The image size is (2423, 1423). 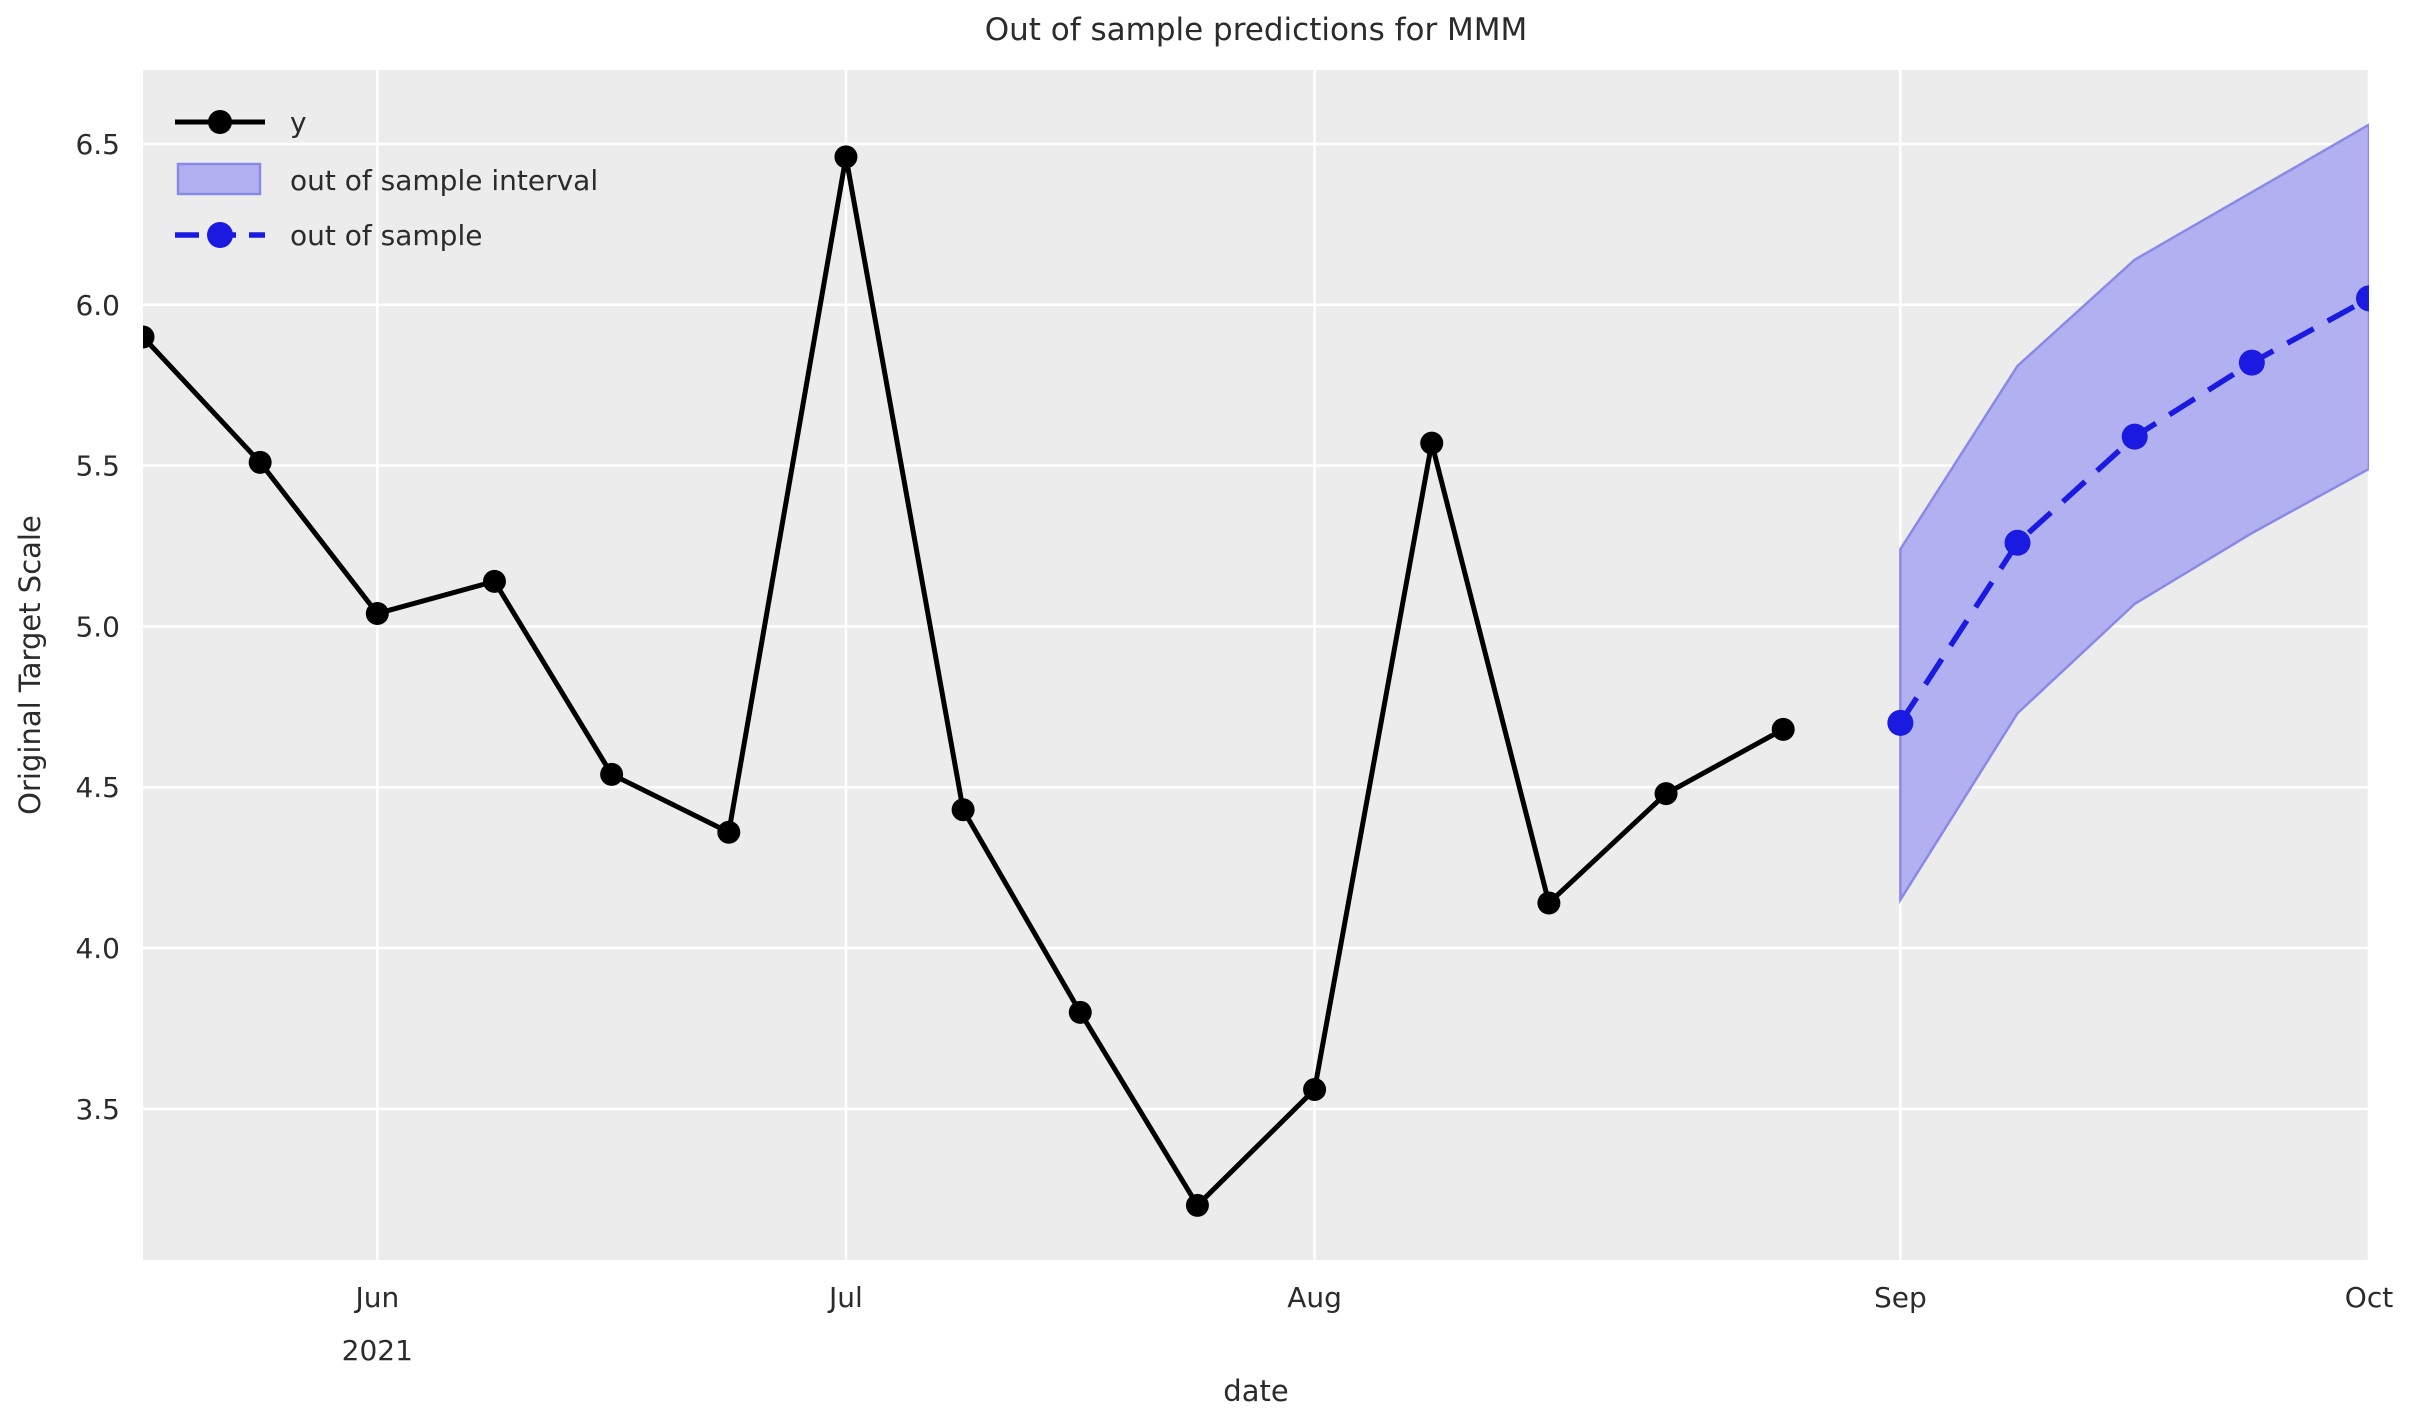 What do you see at coordinates (97, 305) in the screenshot?
I see `y-tick-label: 6.0` at bounding box center [97, 305].